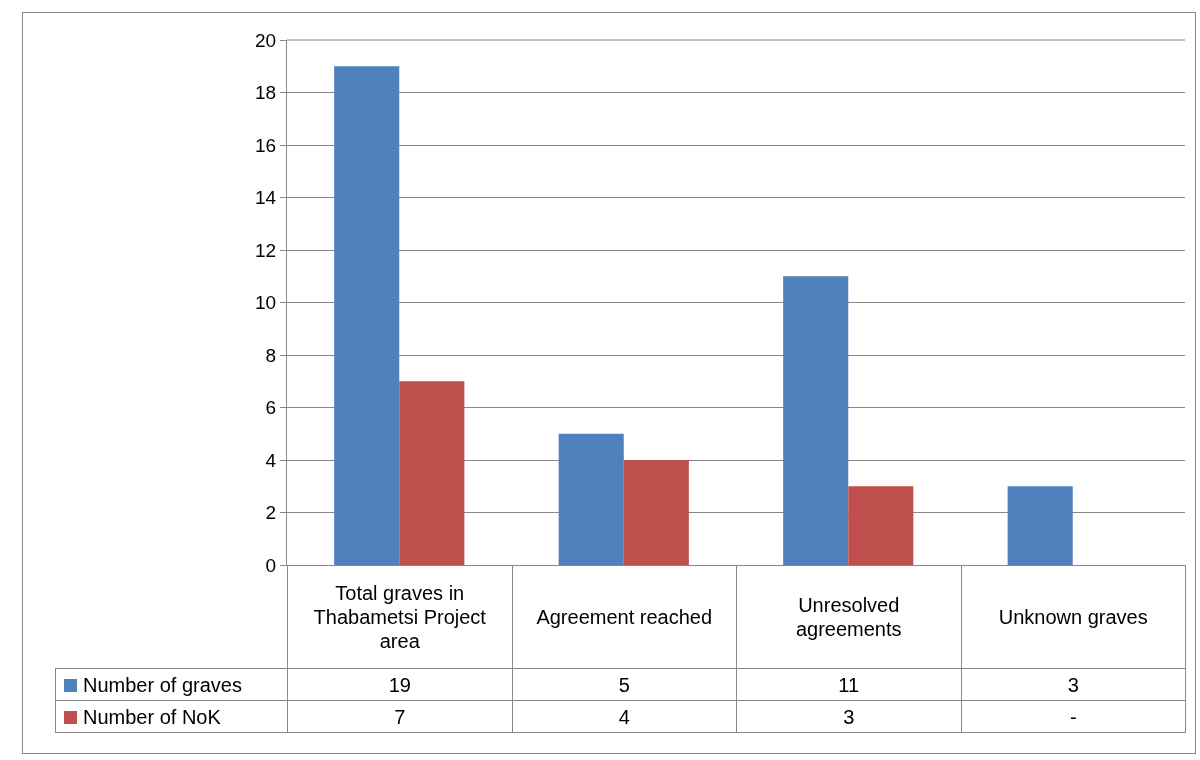 This screenshot has height=760, width=1200. I want to click on x-tick-label: Unknown graves, so click(1073, 617).